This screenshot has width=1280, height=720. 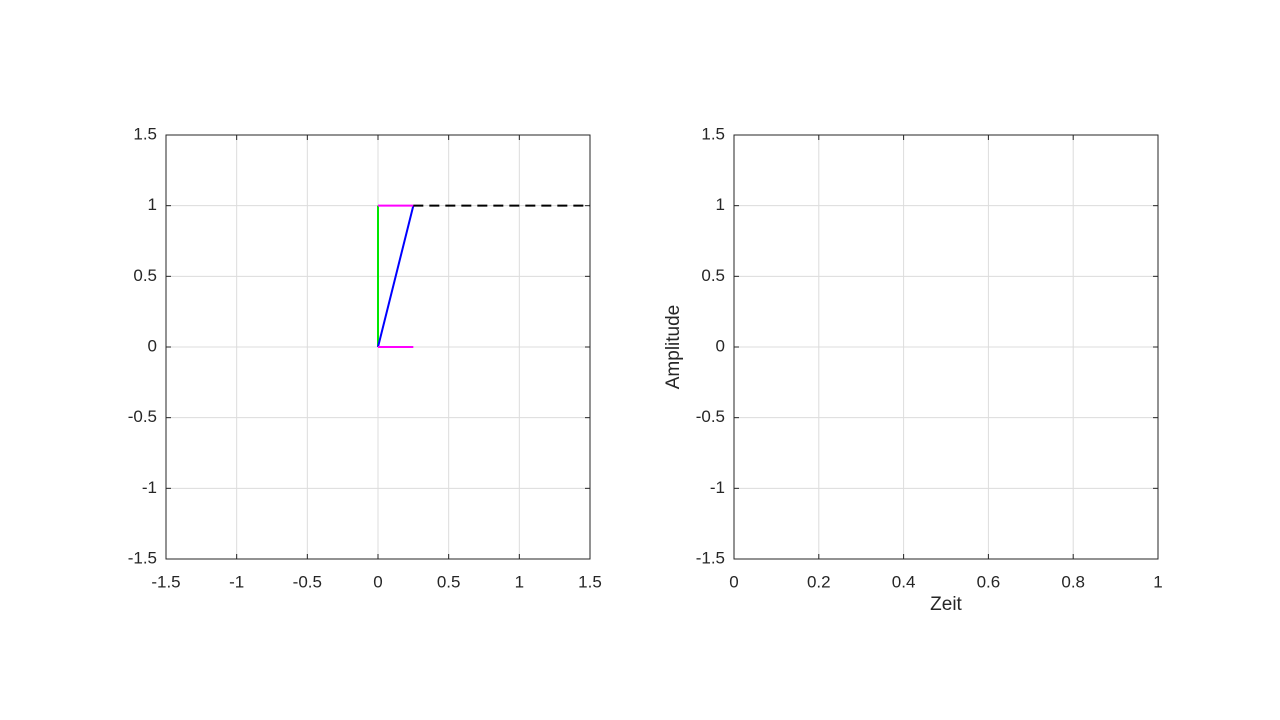 I want to click on x-tick-label: 0.5, so click(x=449, y=581).